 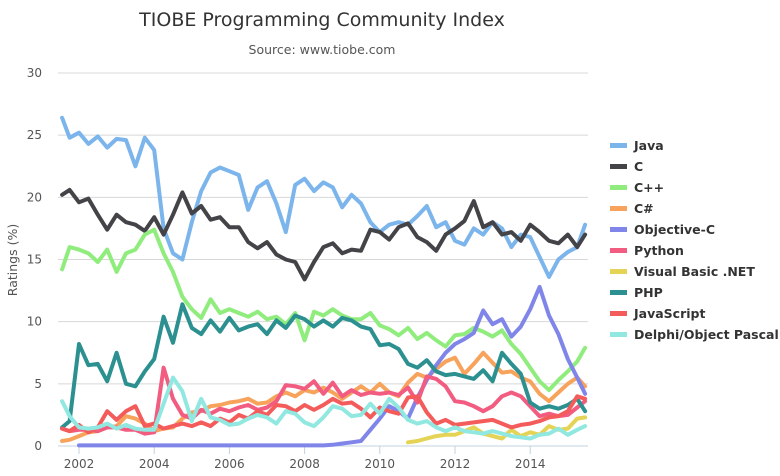 I want to click on legend-item: C, so click(x=626, y=166).